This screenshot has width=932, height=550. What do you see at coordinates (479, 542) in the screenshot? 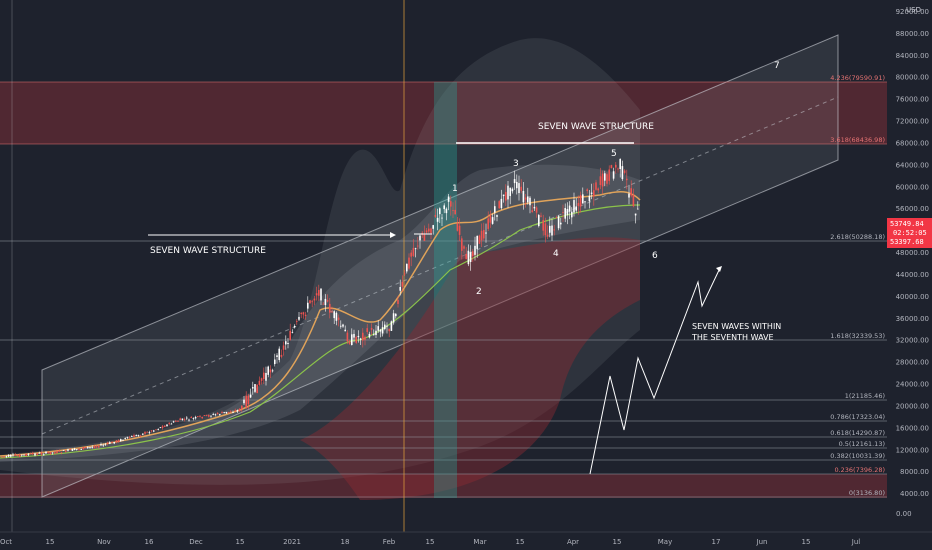
I see `x-tick-label: Mar` at bounding box center [479, 542].